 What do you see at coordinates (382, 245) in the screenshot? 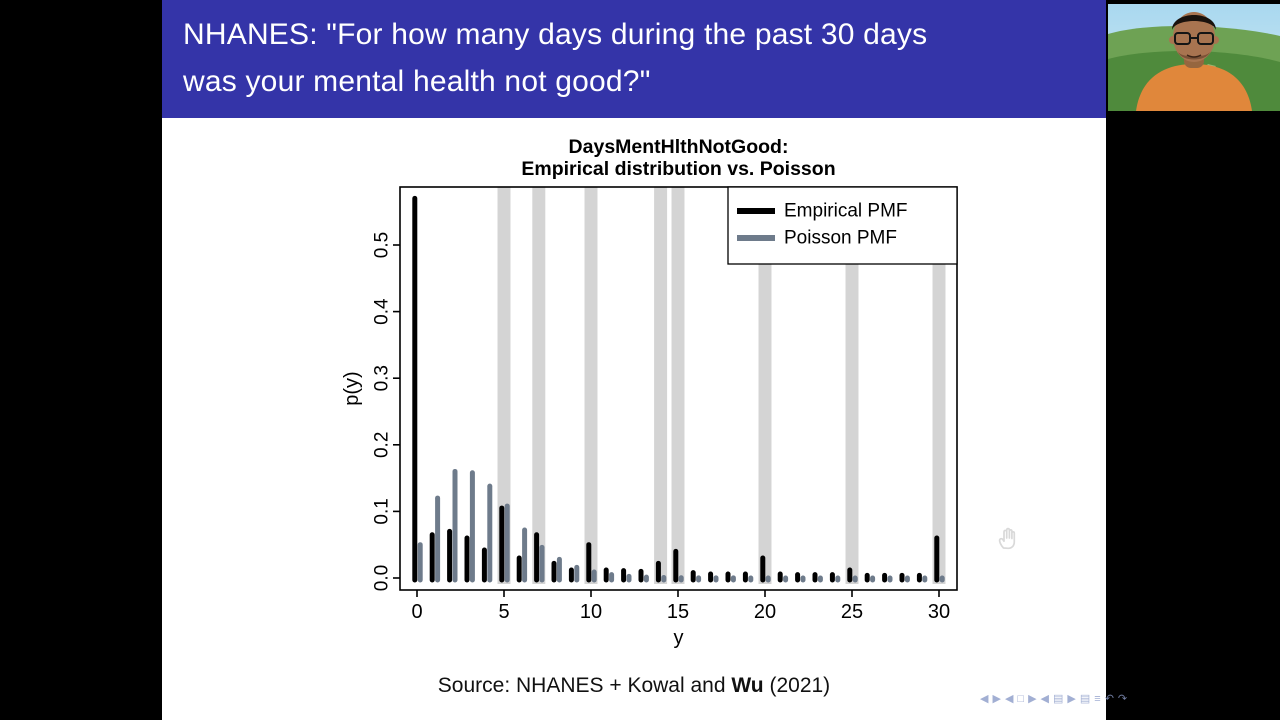
I see `svg-text: 0.5` at bounding box center [382, 245].